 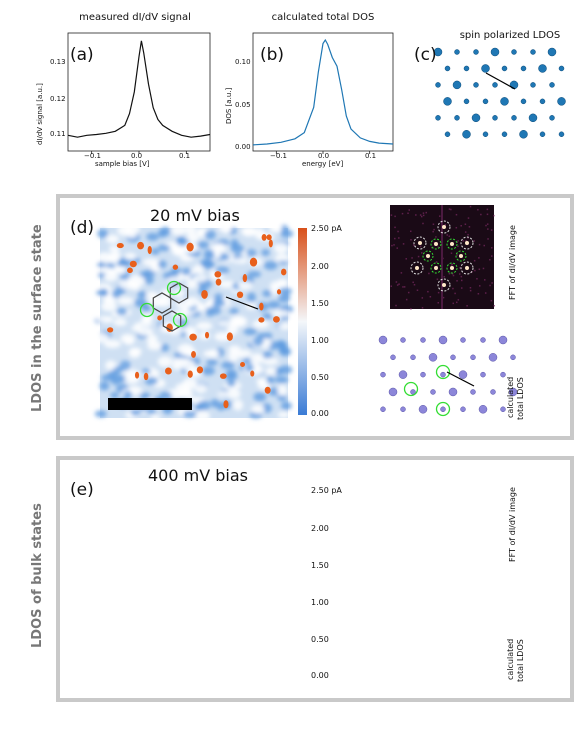 I want to click on ldos-e-label-2: total LDOS, so click(x=520, y=660).